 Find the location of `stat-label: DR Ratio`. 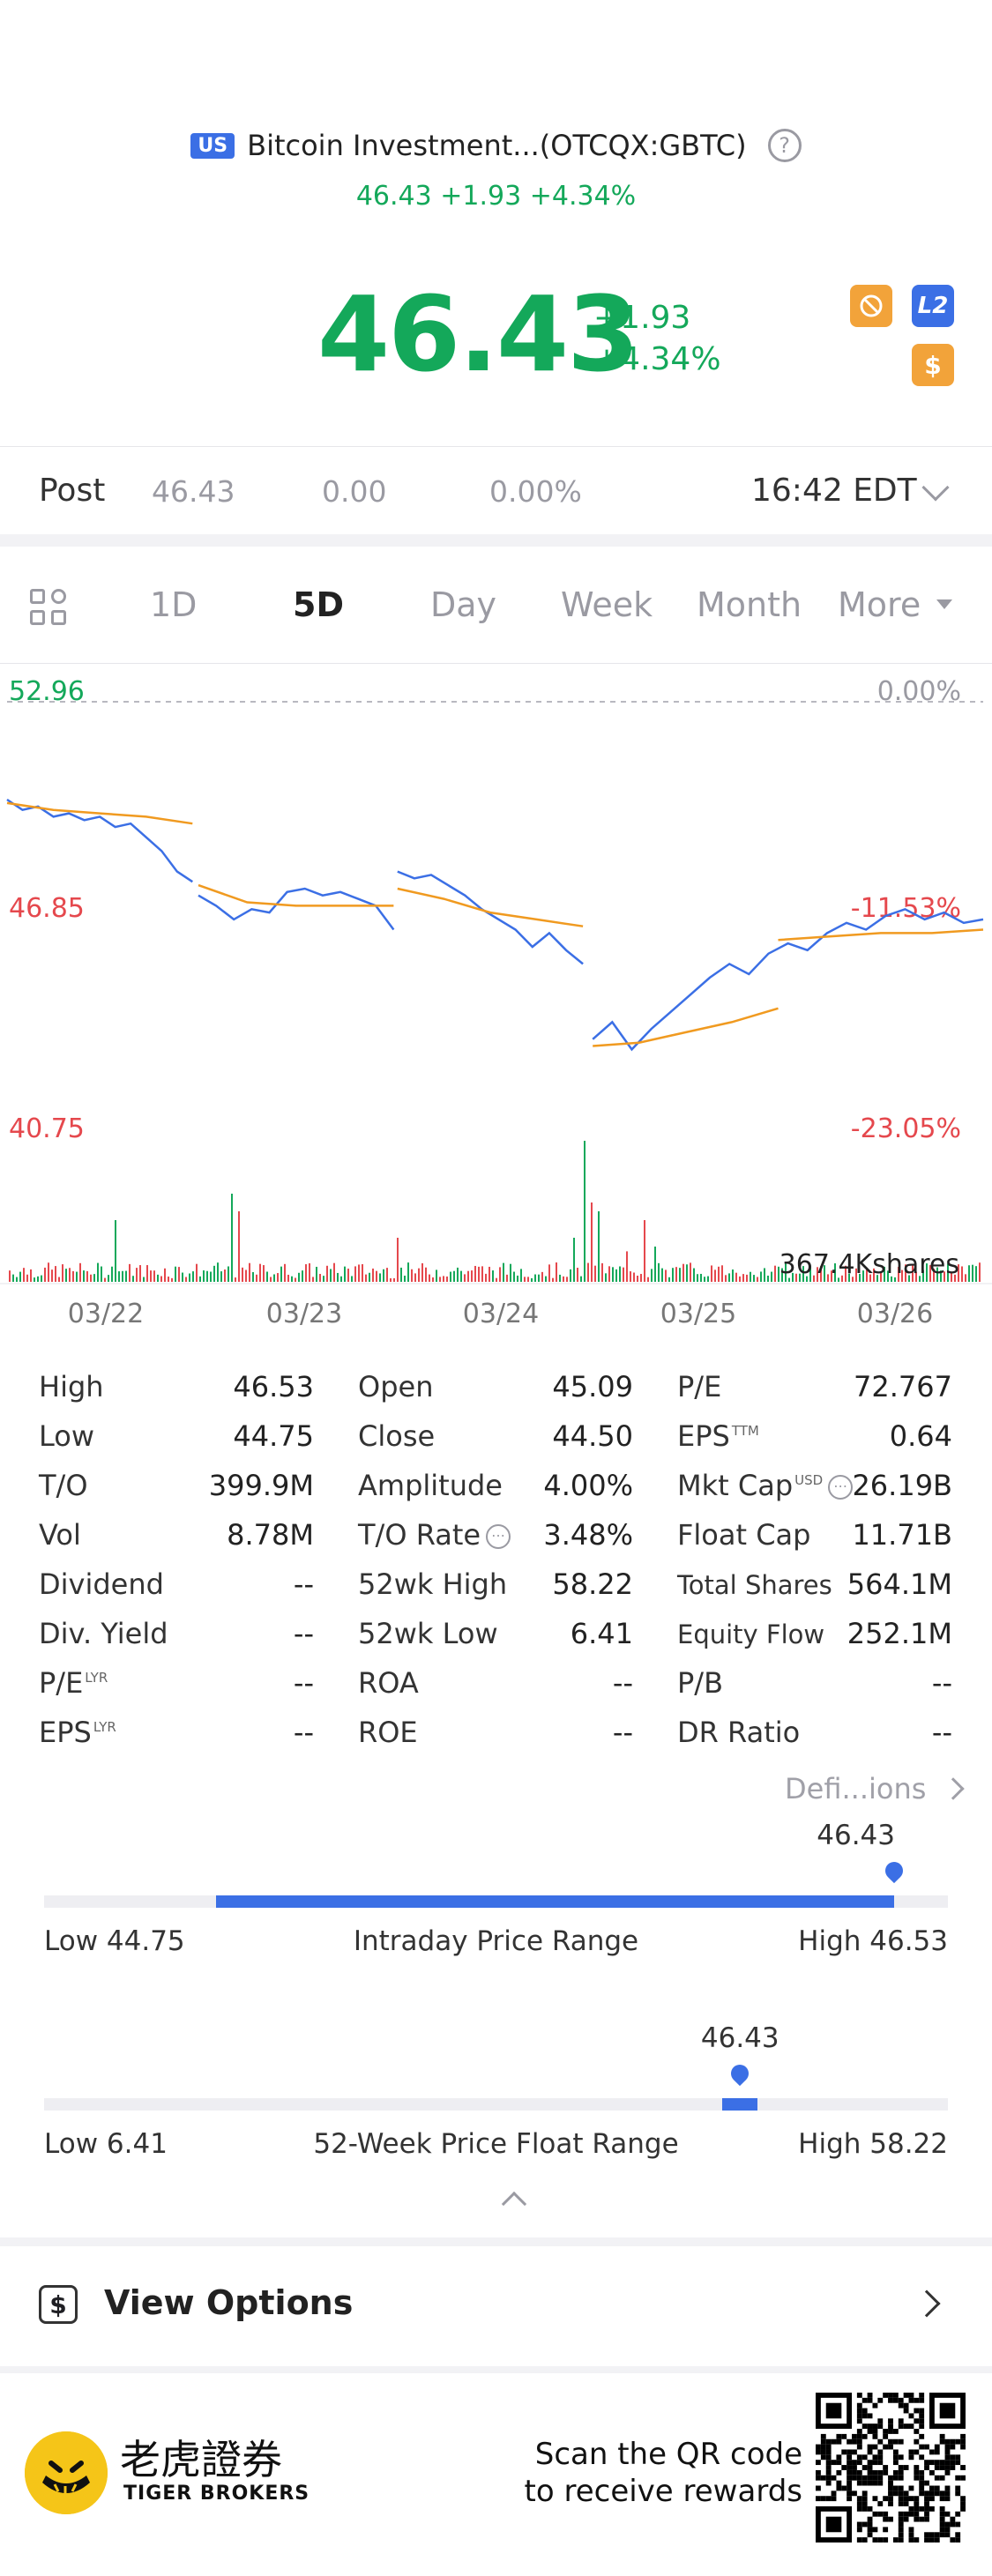

stat-label: DR Ratio is located at coordinates (739, 1733).